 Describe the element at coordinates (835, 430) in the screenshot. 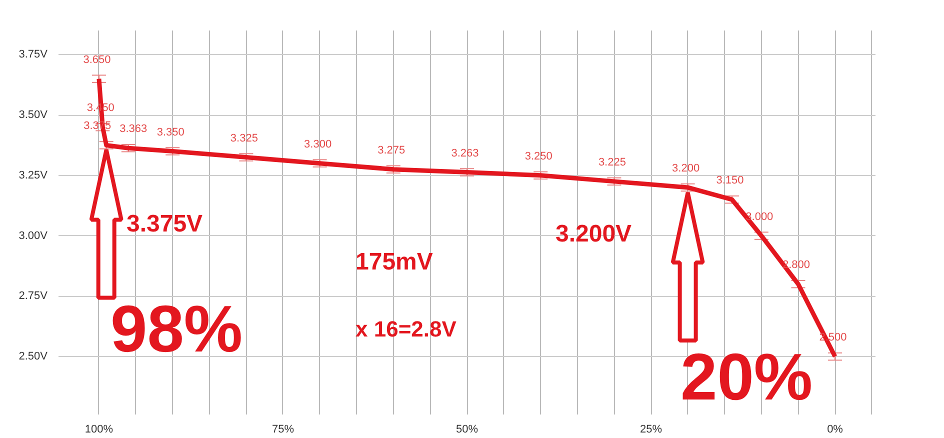

I see `x-tick-label: 0%` at that location.